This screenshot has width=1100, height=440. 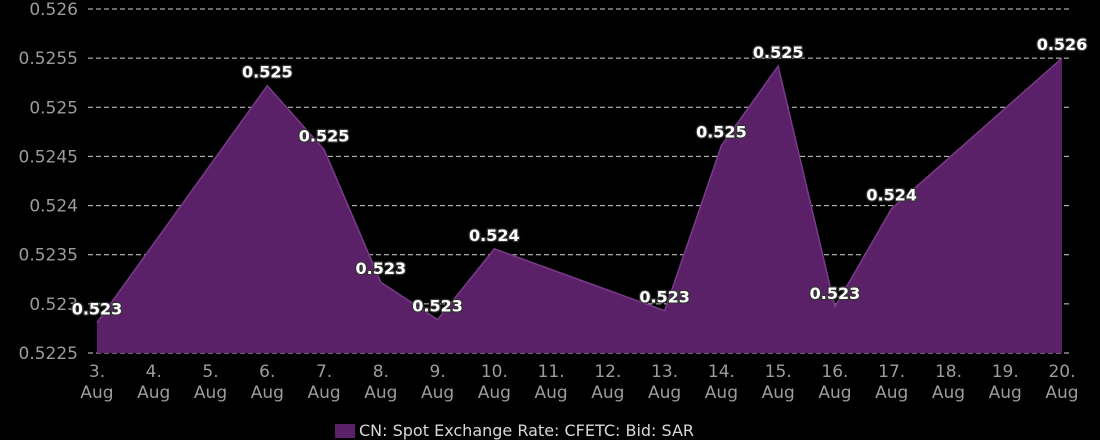 What do you see at coordinates (1061, 372) in the screenshot?
I see `x-tick-label: 20.` at bounding box center [1061, 372].